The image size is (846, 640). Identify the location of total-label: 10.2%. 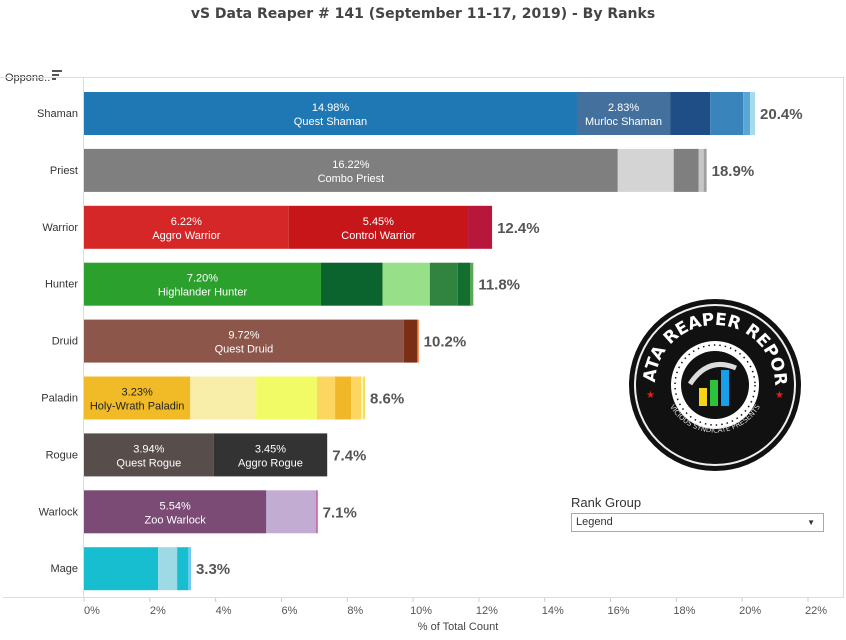
(445, 342).